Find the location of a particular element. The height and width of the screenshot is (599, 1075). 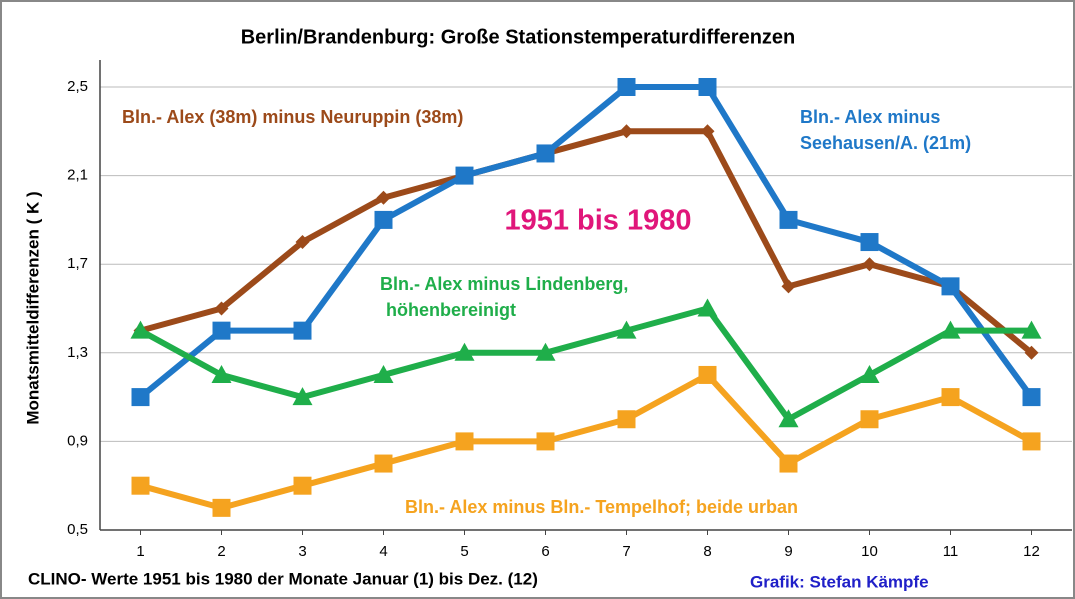

credit: Grafik: Stefan Kämpfe is located at coordinates (839, 581).